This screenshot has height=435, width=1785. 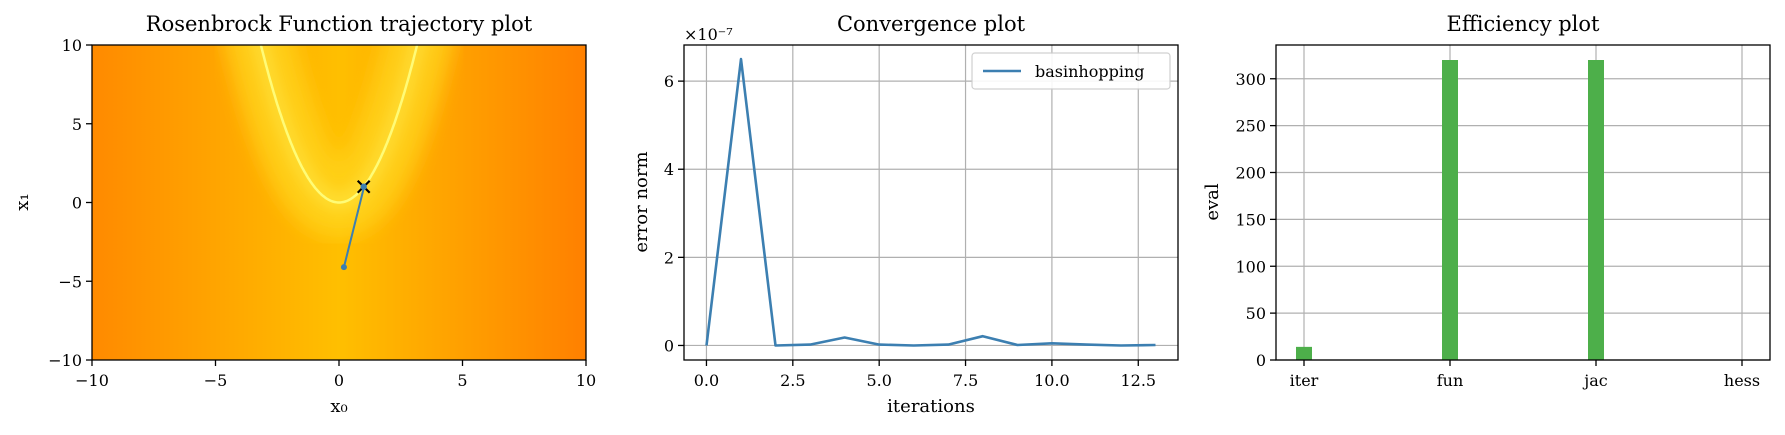 I want to click on efficiency-y-ticks: 0 50 100 150 200 250 300, so click(x=1255, y=220).